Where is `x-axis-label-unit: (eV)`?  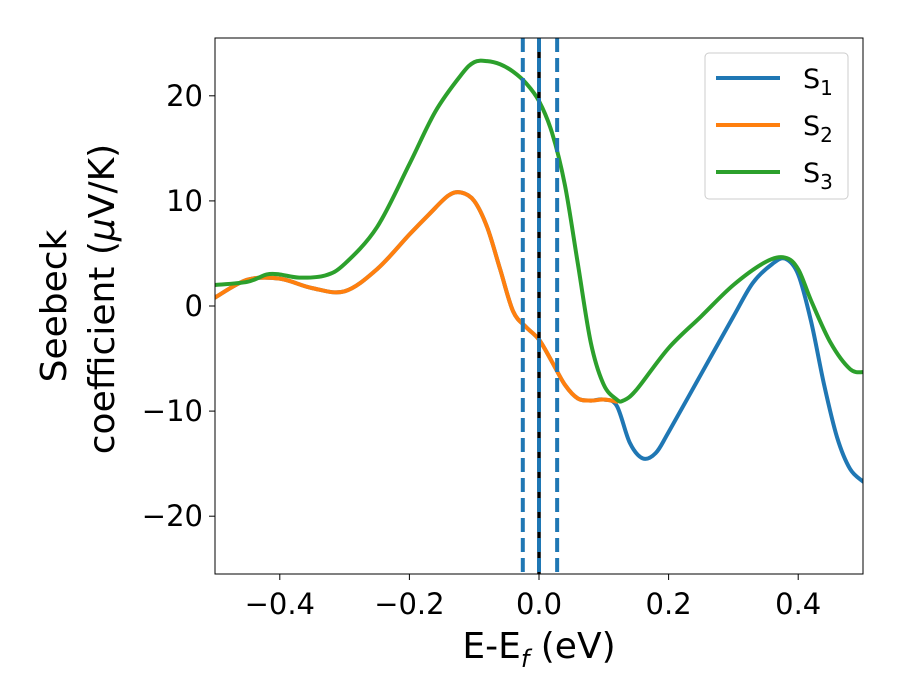 x-axis-label-unit: (eV) is located at coordinates (572, 646).